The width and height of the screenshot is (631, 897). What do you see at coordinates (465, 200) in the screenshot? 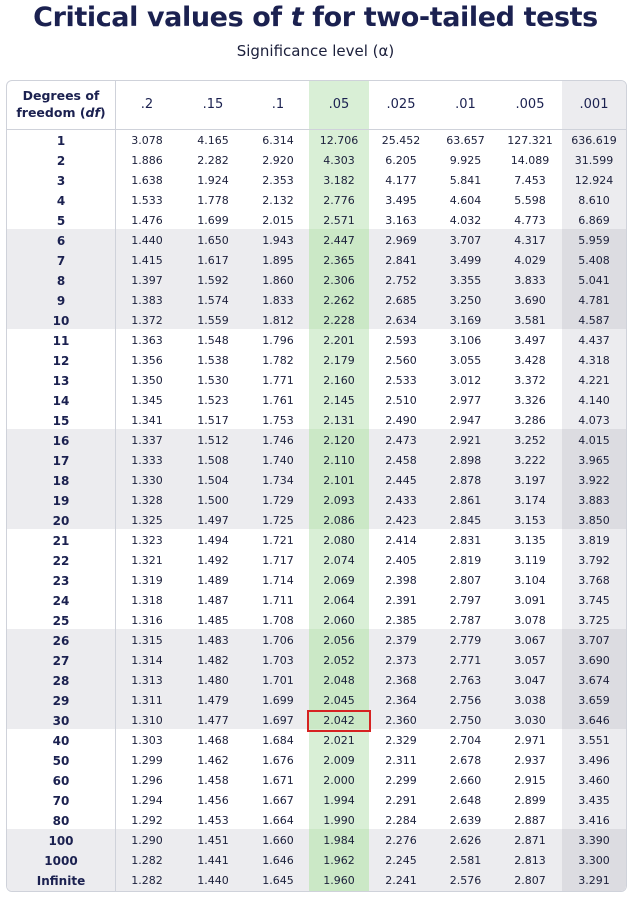
I see `table-cell: 4.604` at bounding box center [465, 200].